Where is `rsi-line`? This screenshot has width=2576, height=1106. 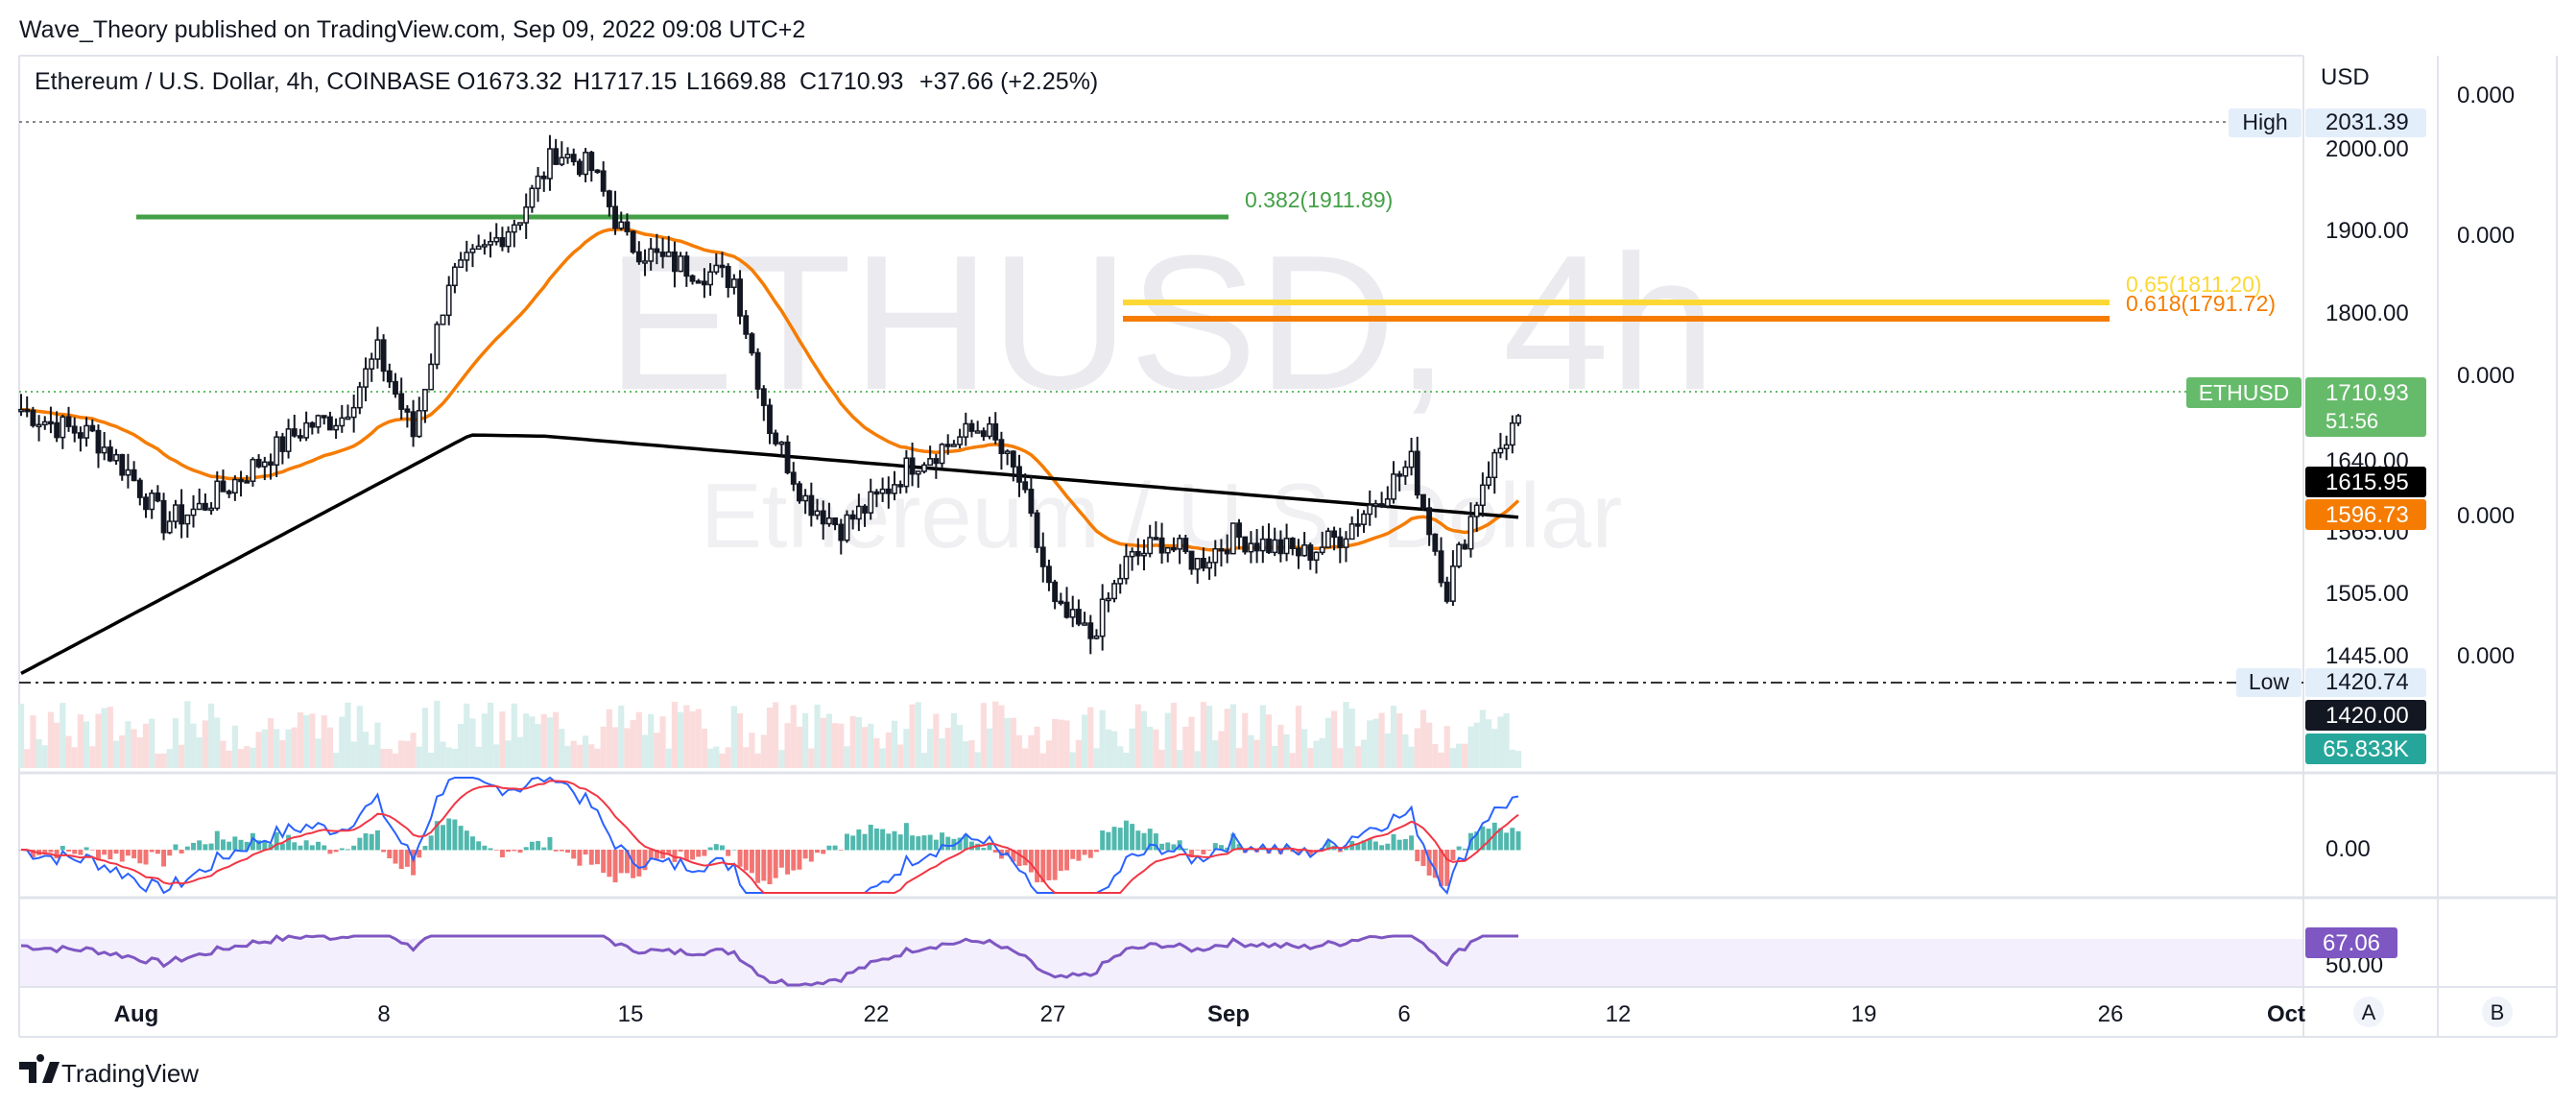 rsi-line is located at coordinates (769, 961).